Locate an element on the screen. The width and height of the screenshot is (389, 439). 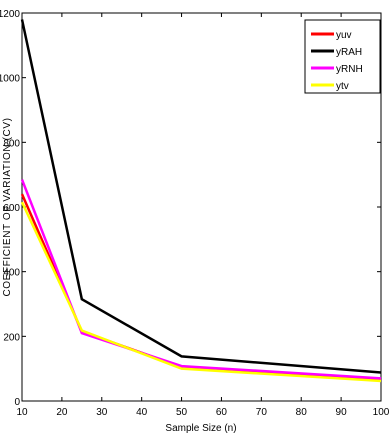
x-tick-label: 80 is located at coordinates (302, 412).